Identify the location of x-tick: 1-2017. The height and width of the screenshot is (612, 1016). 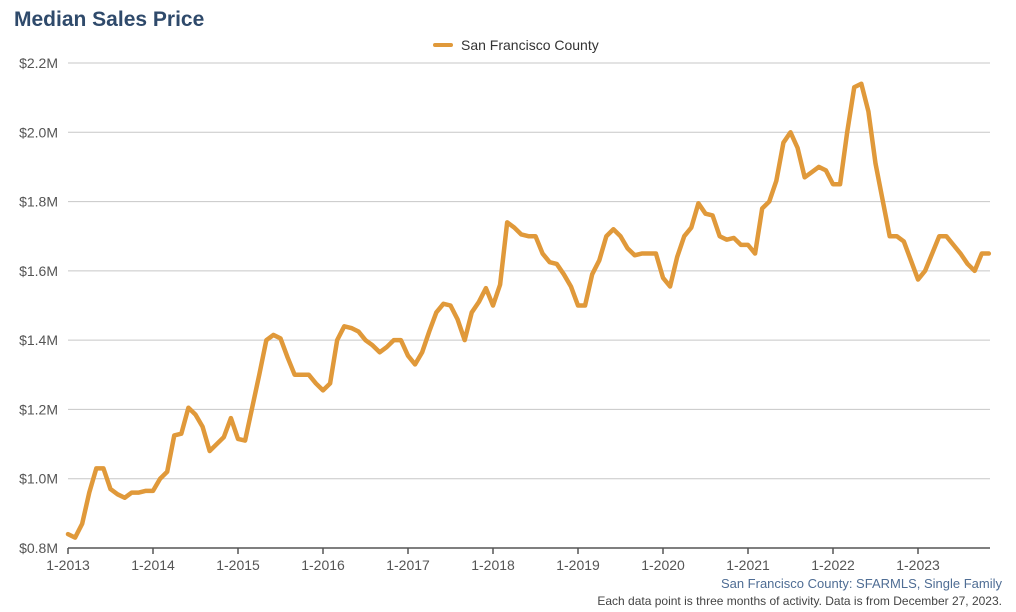
(408, 560).